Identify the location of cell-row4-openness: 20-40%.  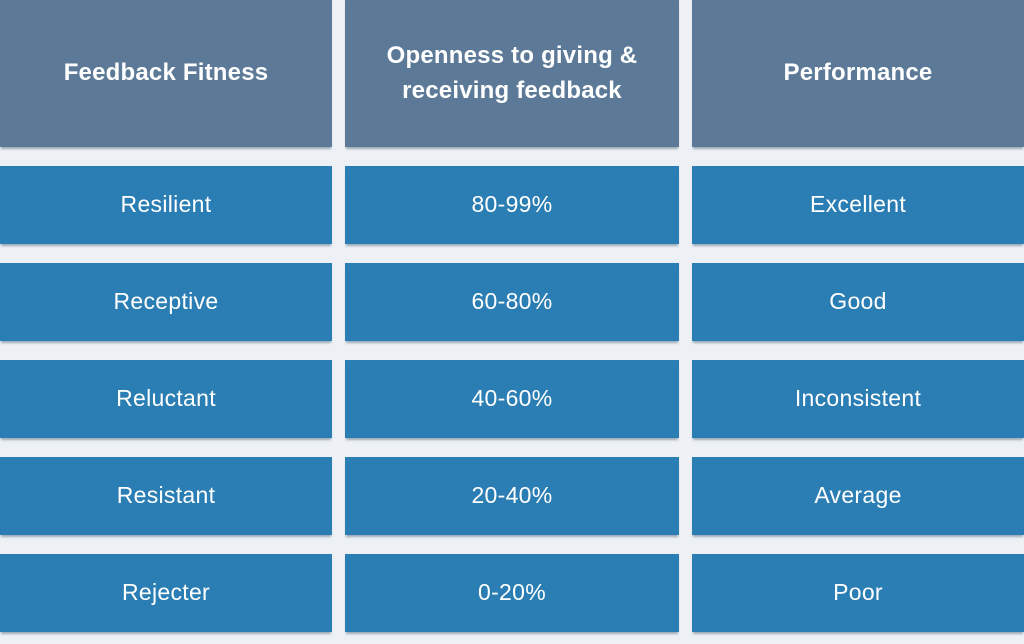
(512, 495).